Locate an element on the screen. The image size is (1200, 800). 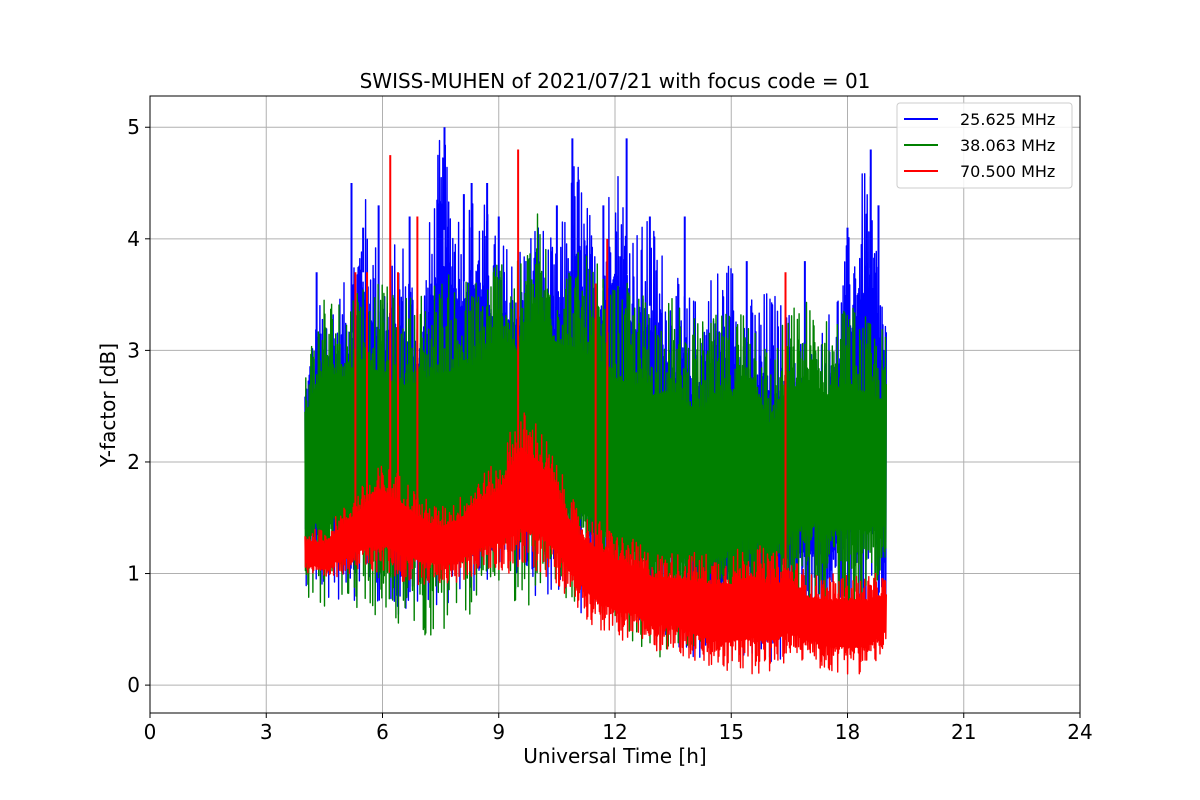
x-tick-label: 3 is located at coordinates (266, 732).